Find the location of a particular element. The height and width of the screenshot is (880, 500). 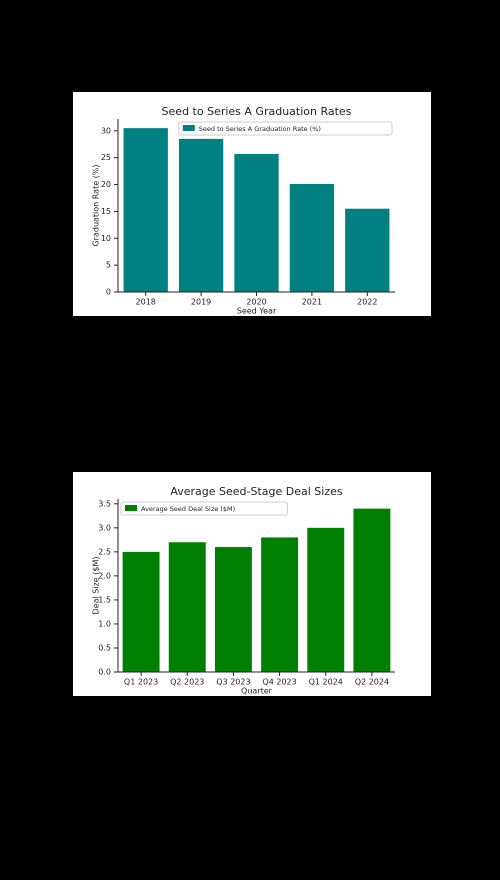

y-tick-label: 0.5 is located at coordinates (104, 647).